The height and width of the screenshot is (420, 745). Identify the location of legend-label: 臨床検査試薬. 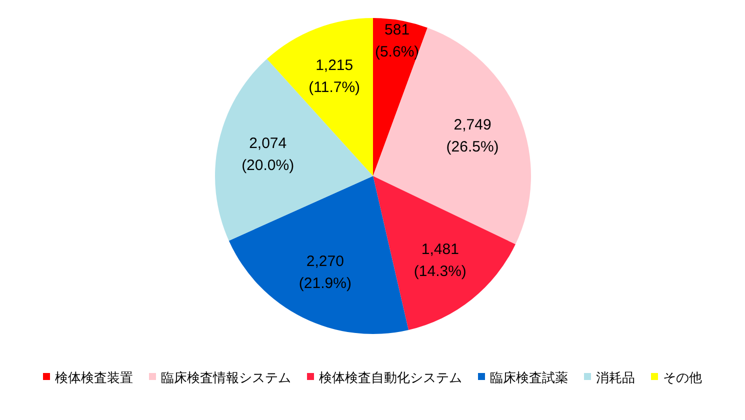
(529, 377).